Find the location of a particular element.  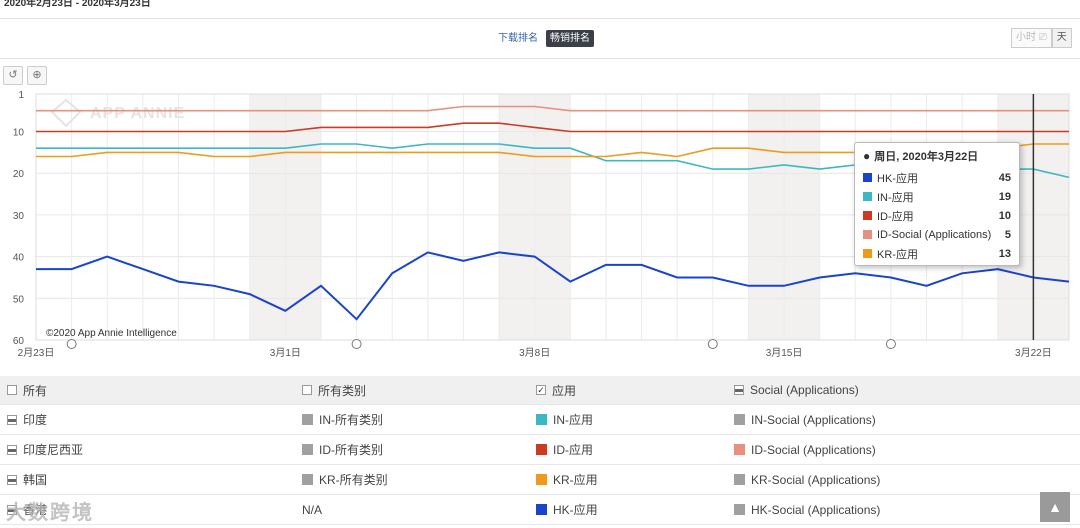

legend-label: 韩国 is located at coordinates (35, 480).